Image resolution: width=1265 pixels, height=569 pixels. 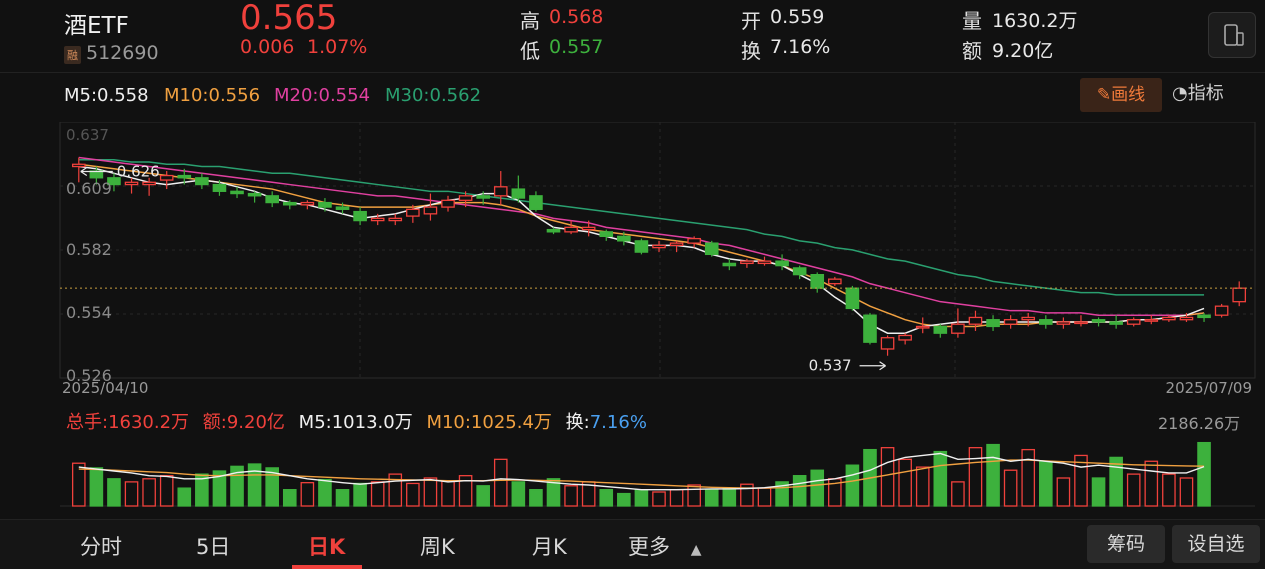 I want to click on vol-m10: M10:1025.4万, so click(x=489, y=422).